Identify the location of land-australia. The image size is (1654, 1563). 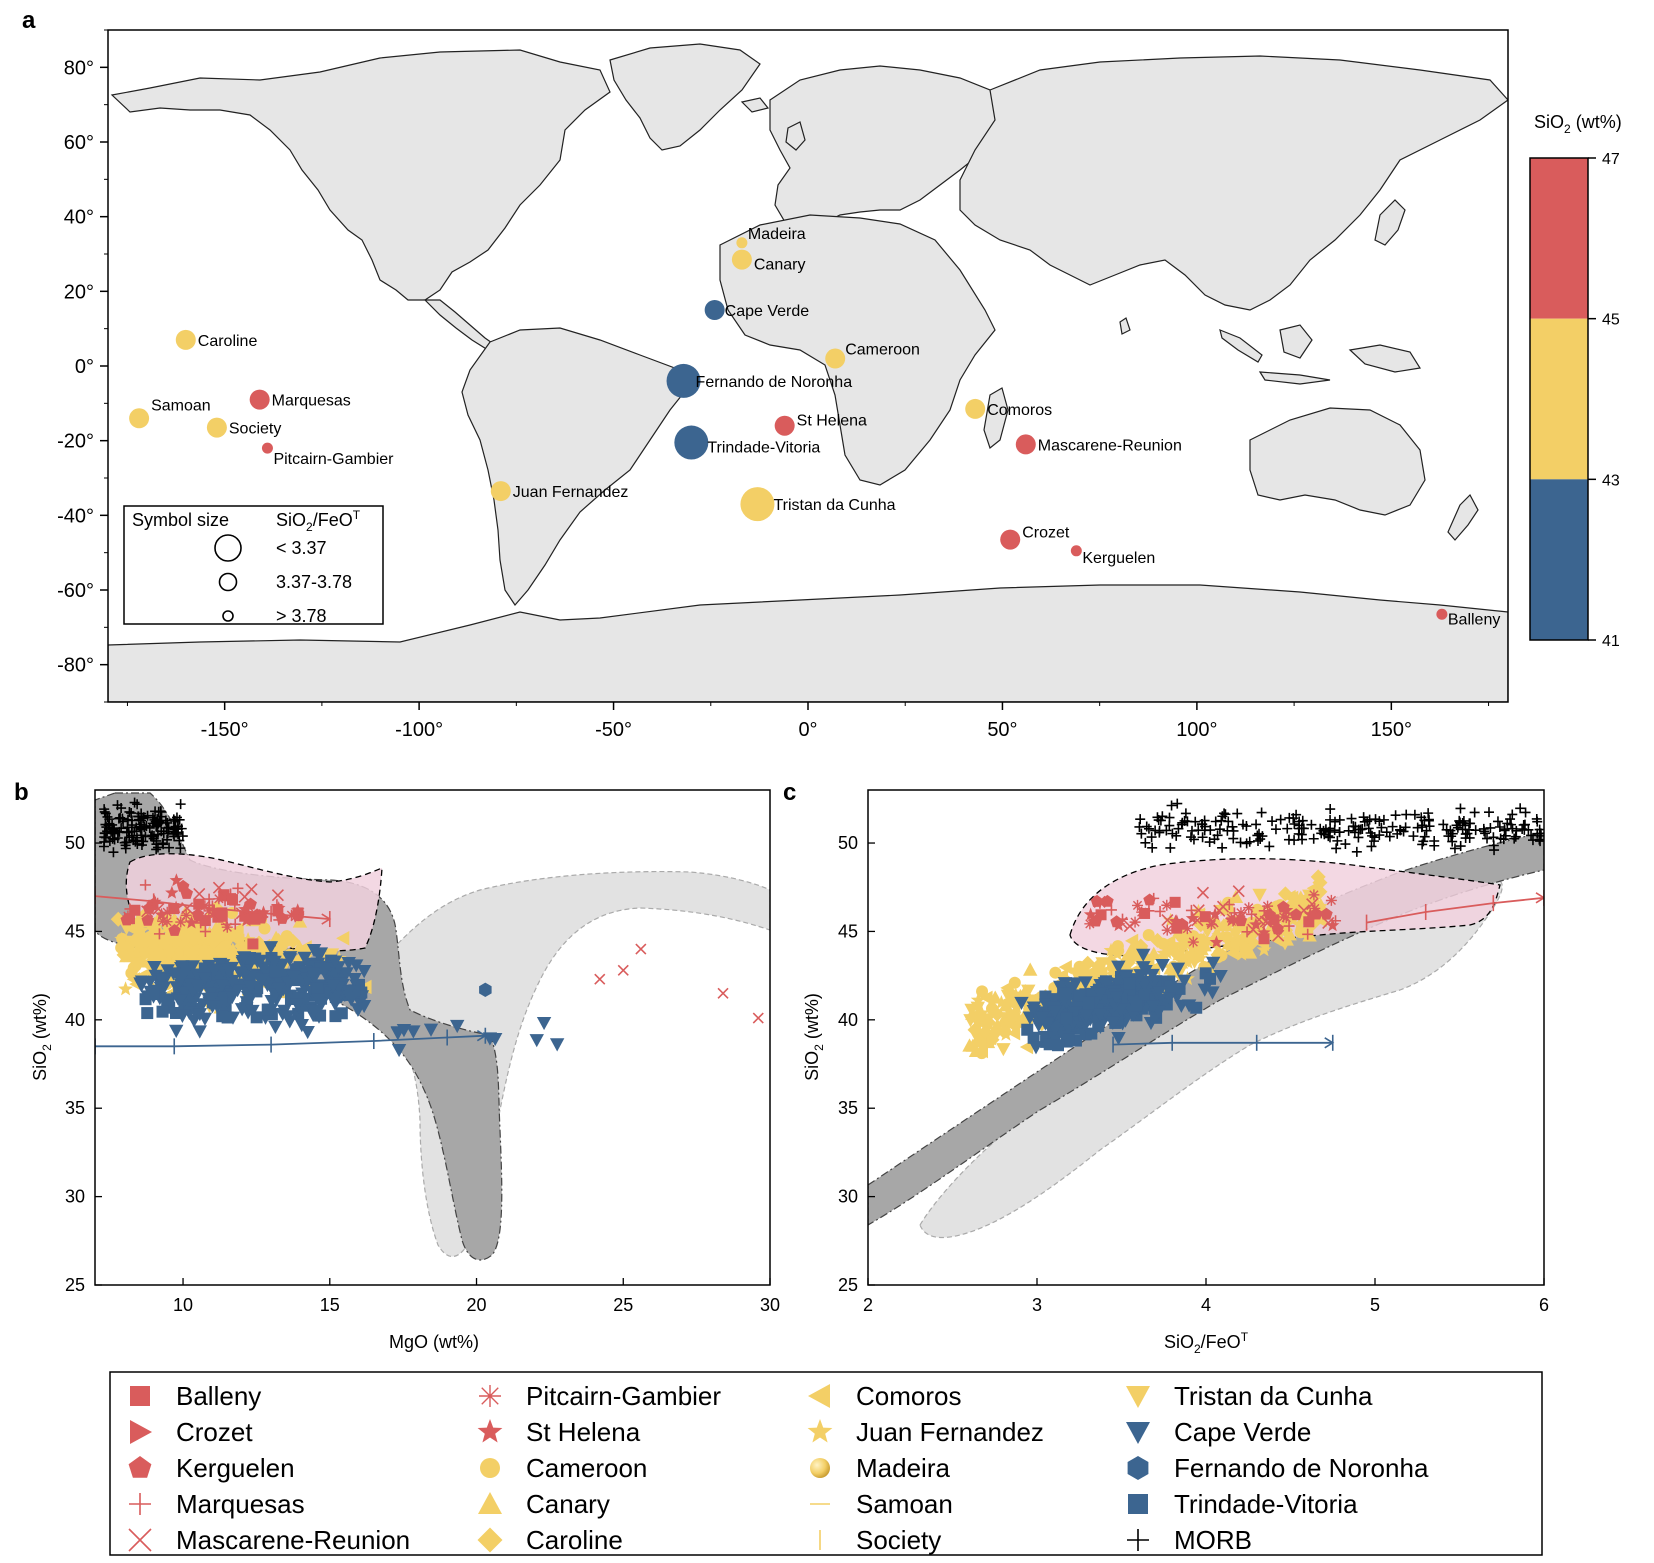
(1337, 461).